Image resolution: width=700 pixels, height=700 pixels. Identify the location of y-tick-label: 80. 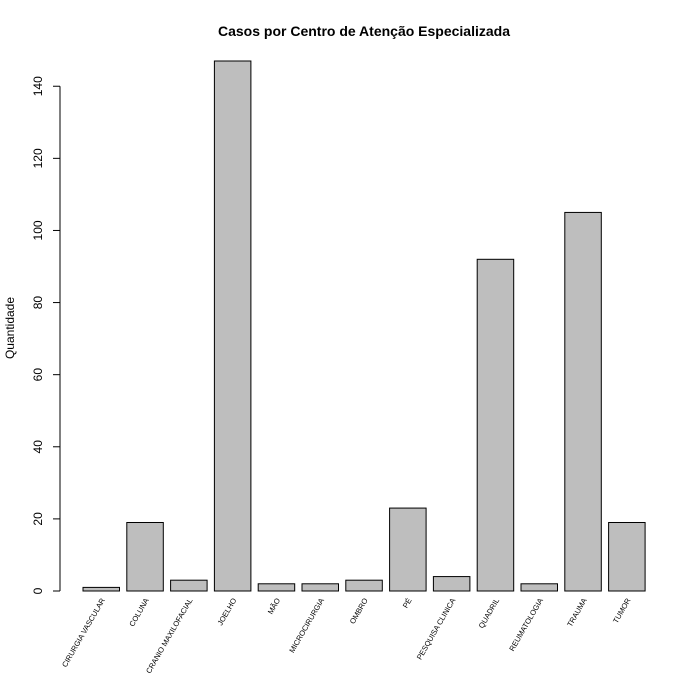
(38, 303).